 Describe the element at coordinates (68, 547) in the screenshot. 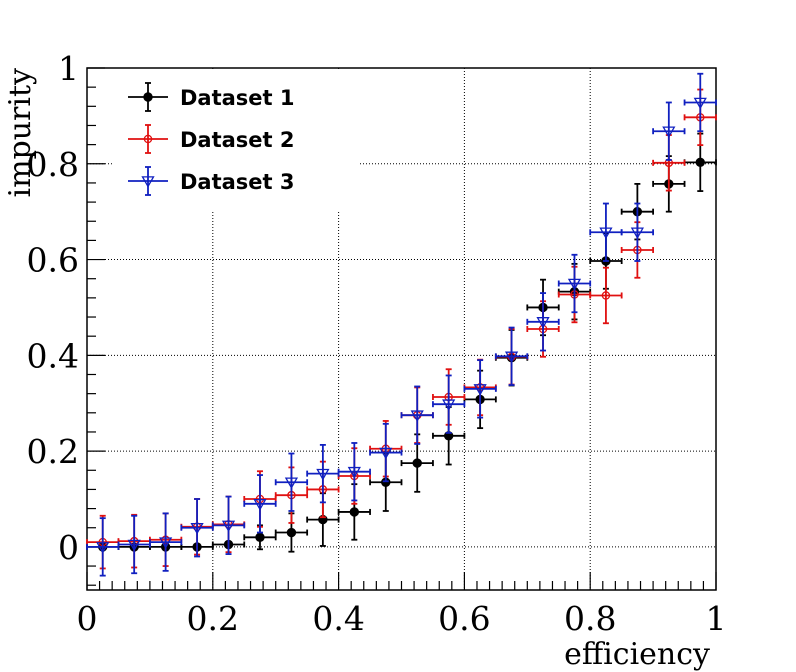

I see `y-tick-label: 0` at that location.